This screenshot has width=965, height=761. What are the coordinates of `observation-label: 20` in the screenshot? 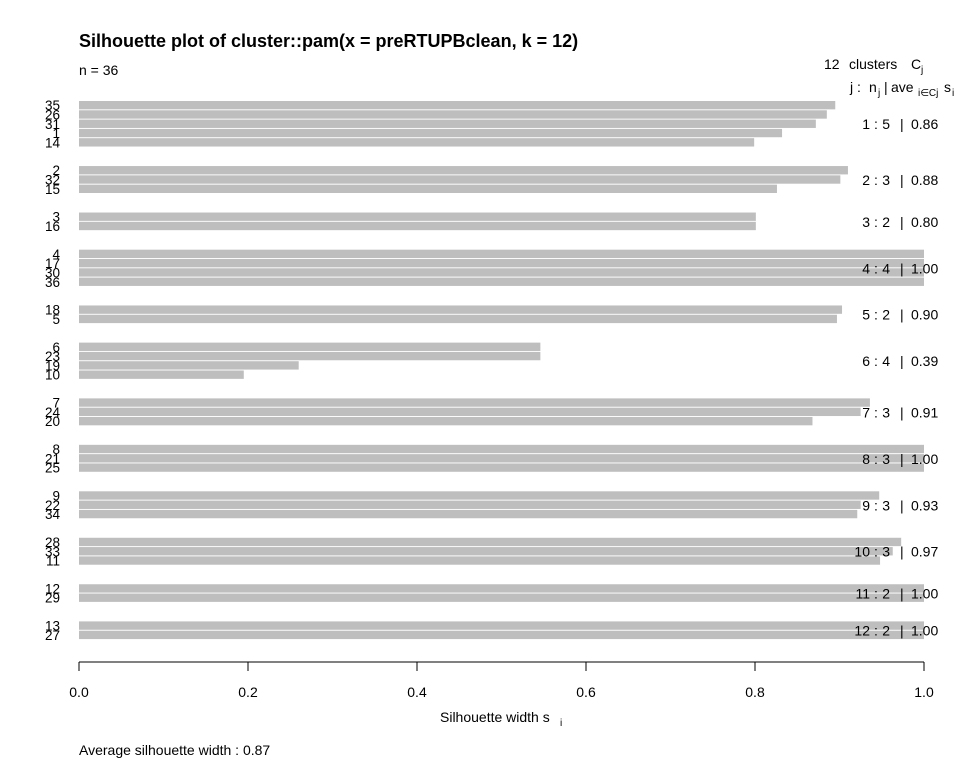 It's located at (52, 421).